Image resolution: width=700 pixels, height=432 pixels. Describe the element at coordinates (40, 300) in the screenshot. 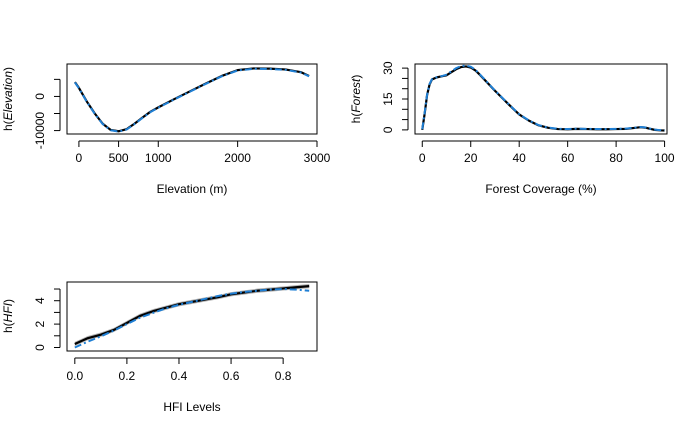

I see `y-tick-label: 4` at that location.